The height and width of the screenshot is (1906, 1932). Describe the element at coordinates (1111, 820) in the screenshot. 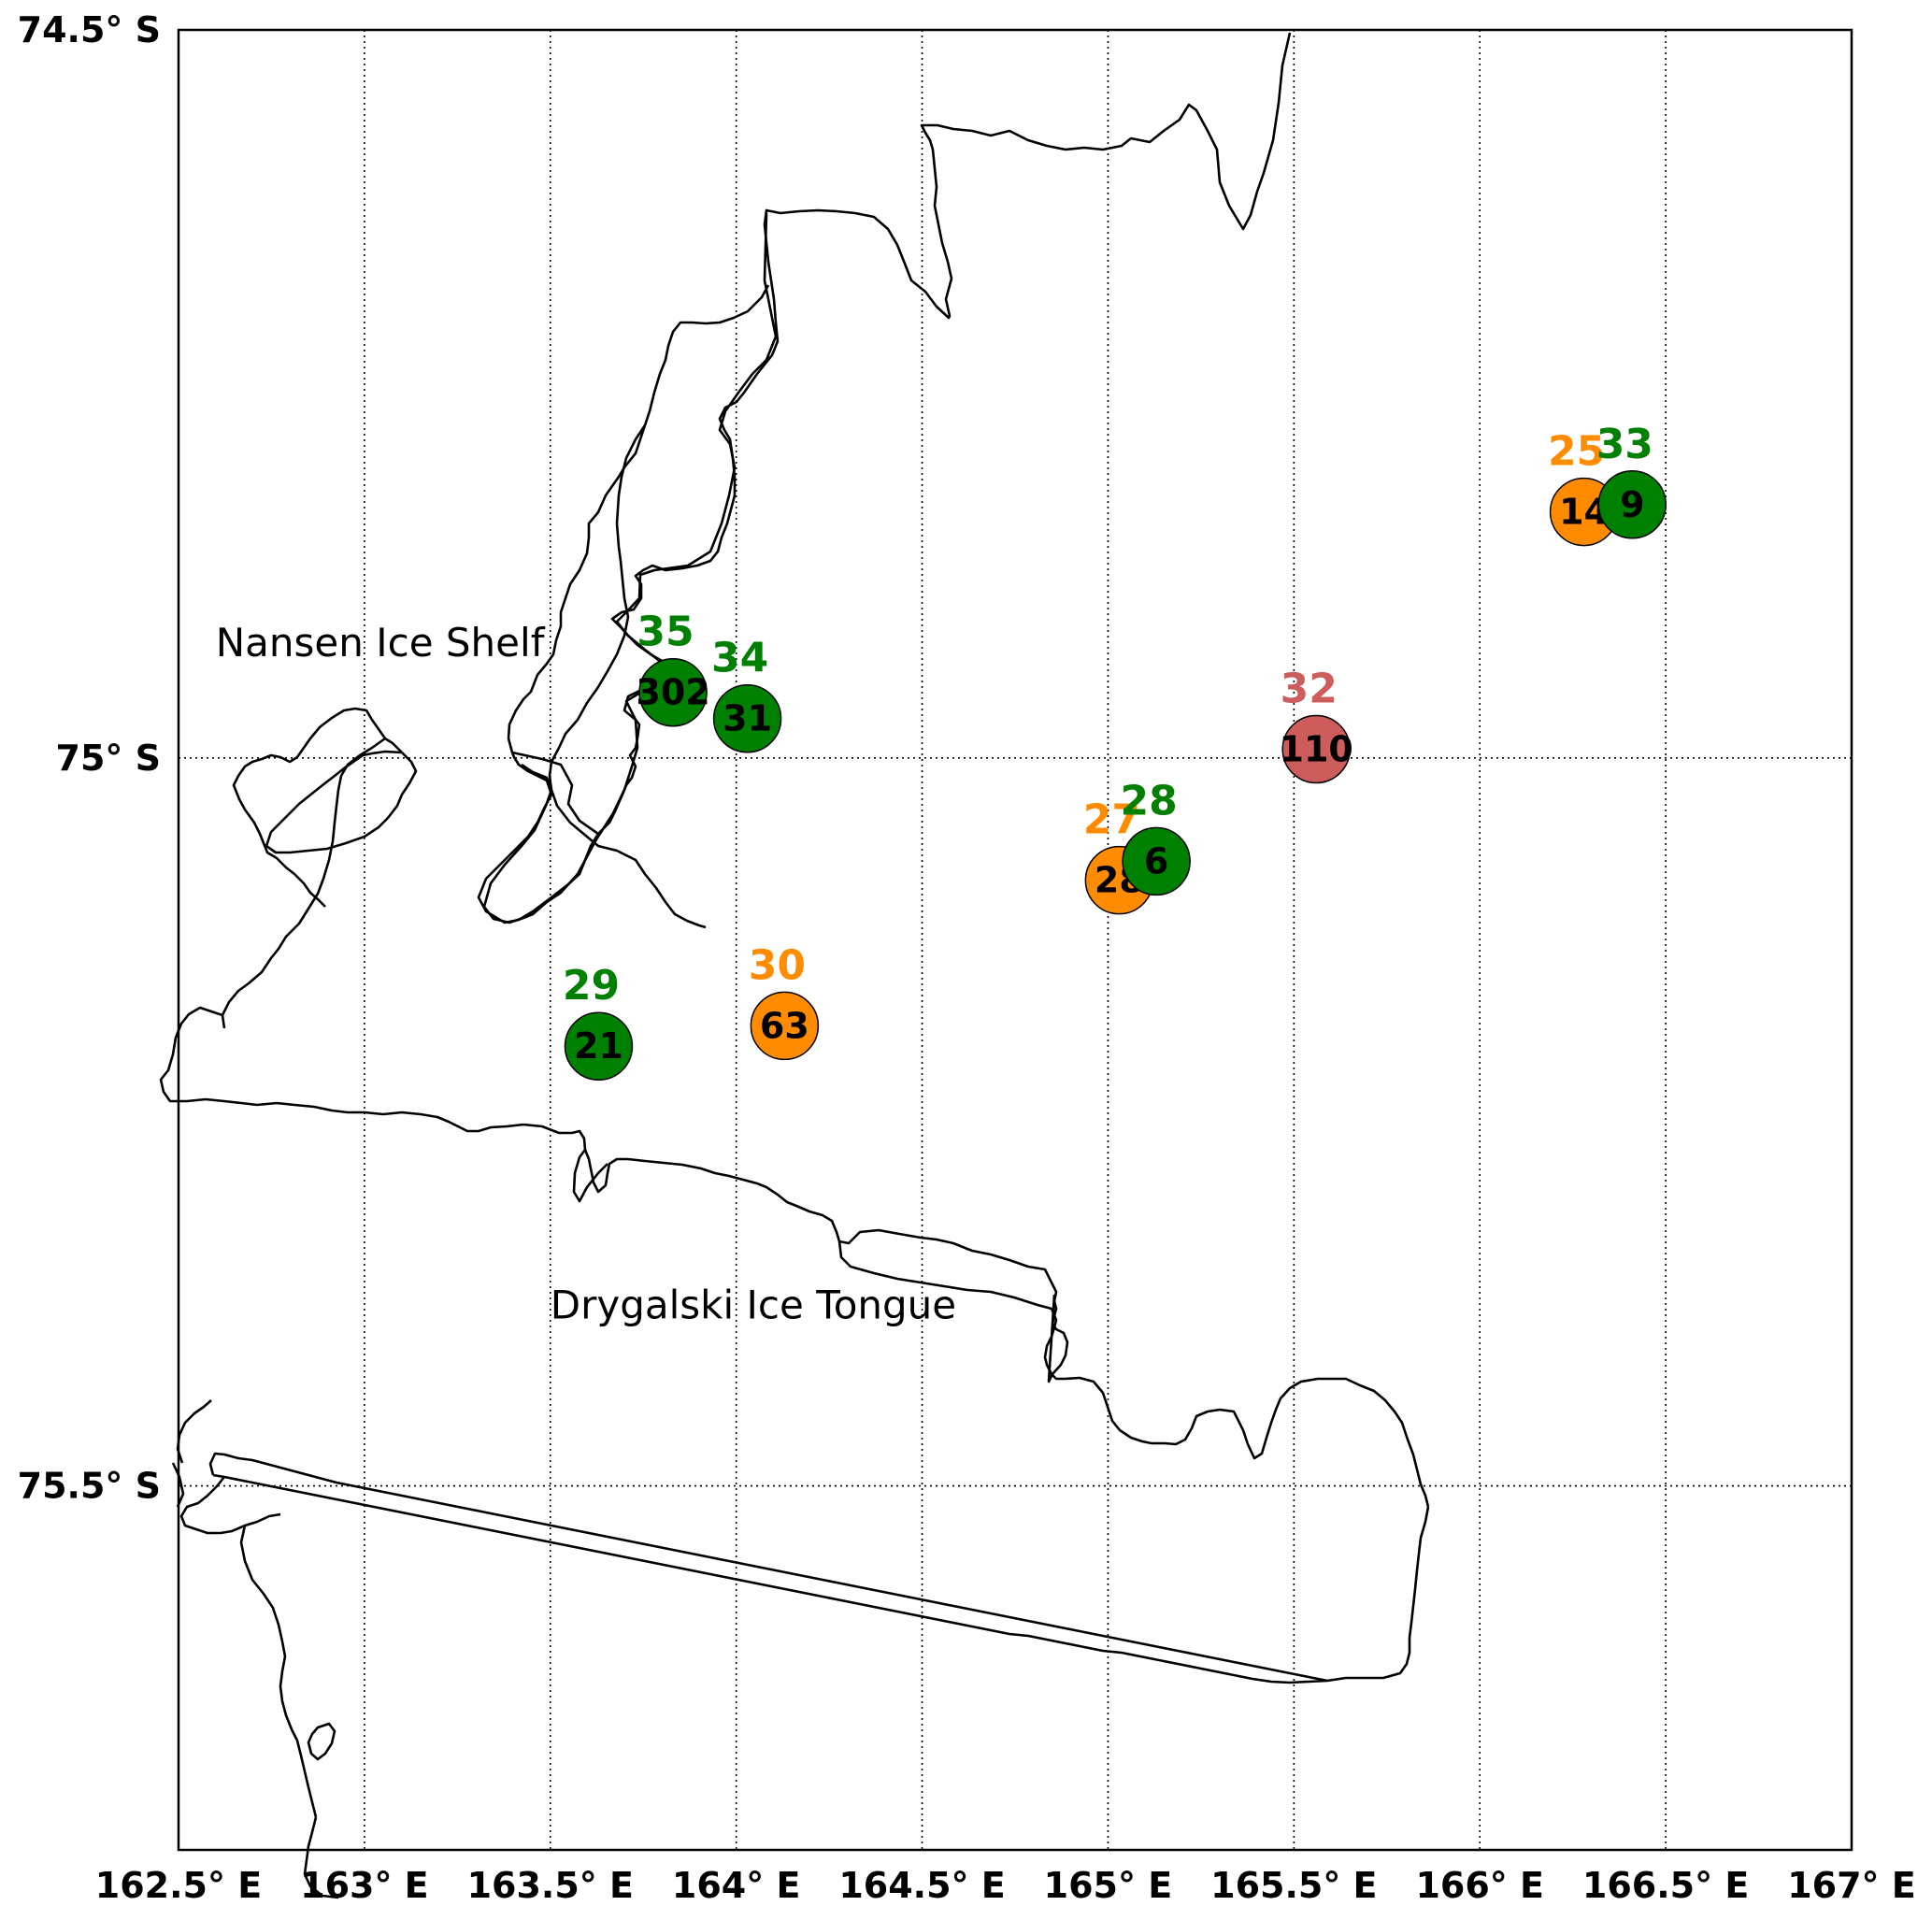

I see `station-id-label: 27` at that location.